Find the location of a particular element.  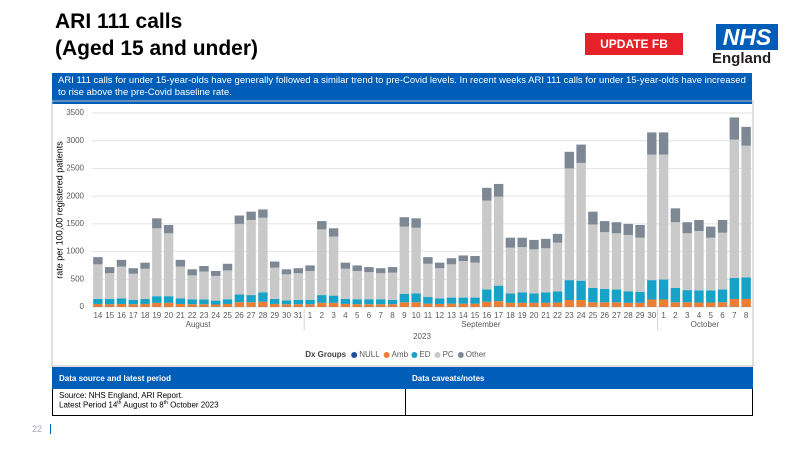

legend-label: PC is located at coordinates (448, 354).